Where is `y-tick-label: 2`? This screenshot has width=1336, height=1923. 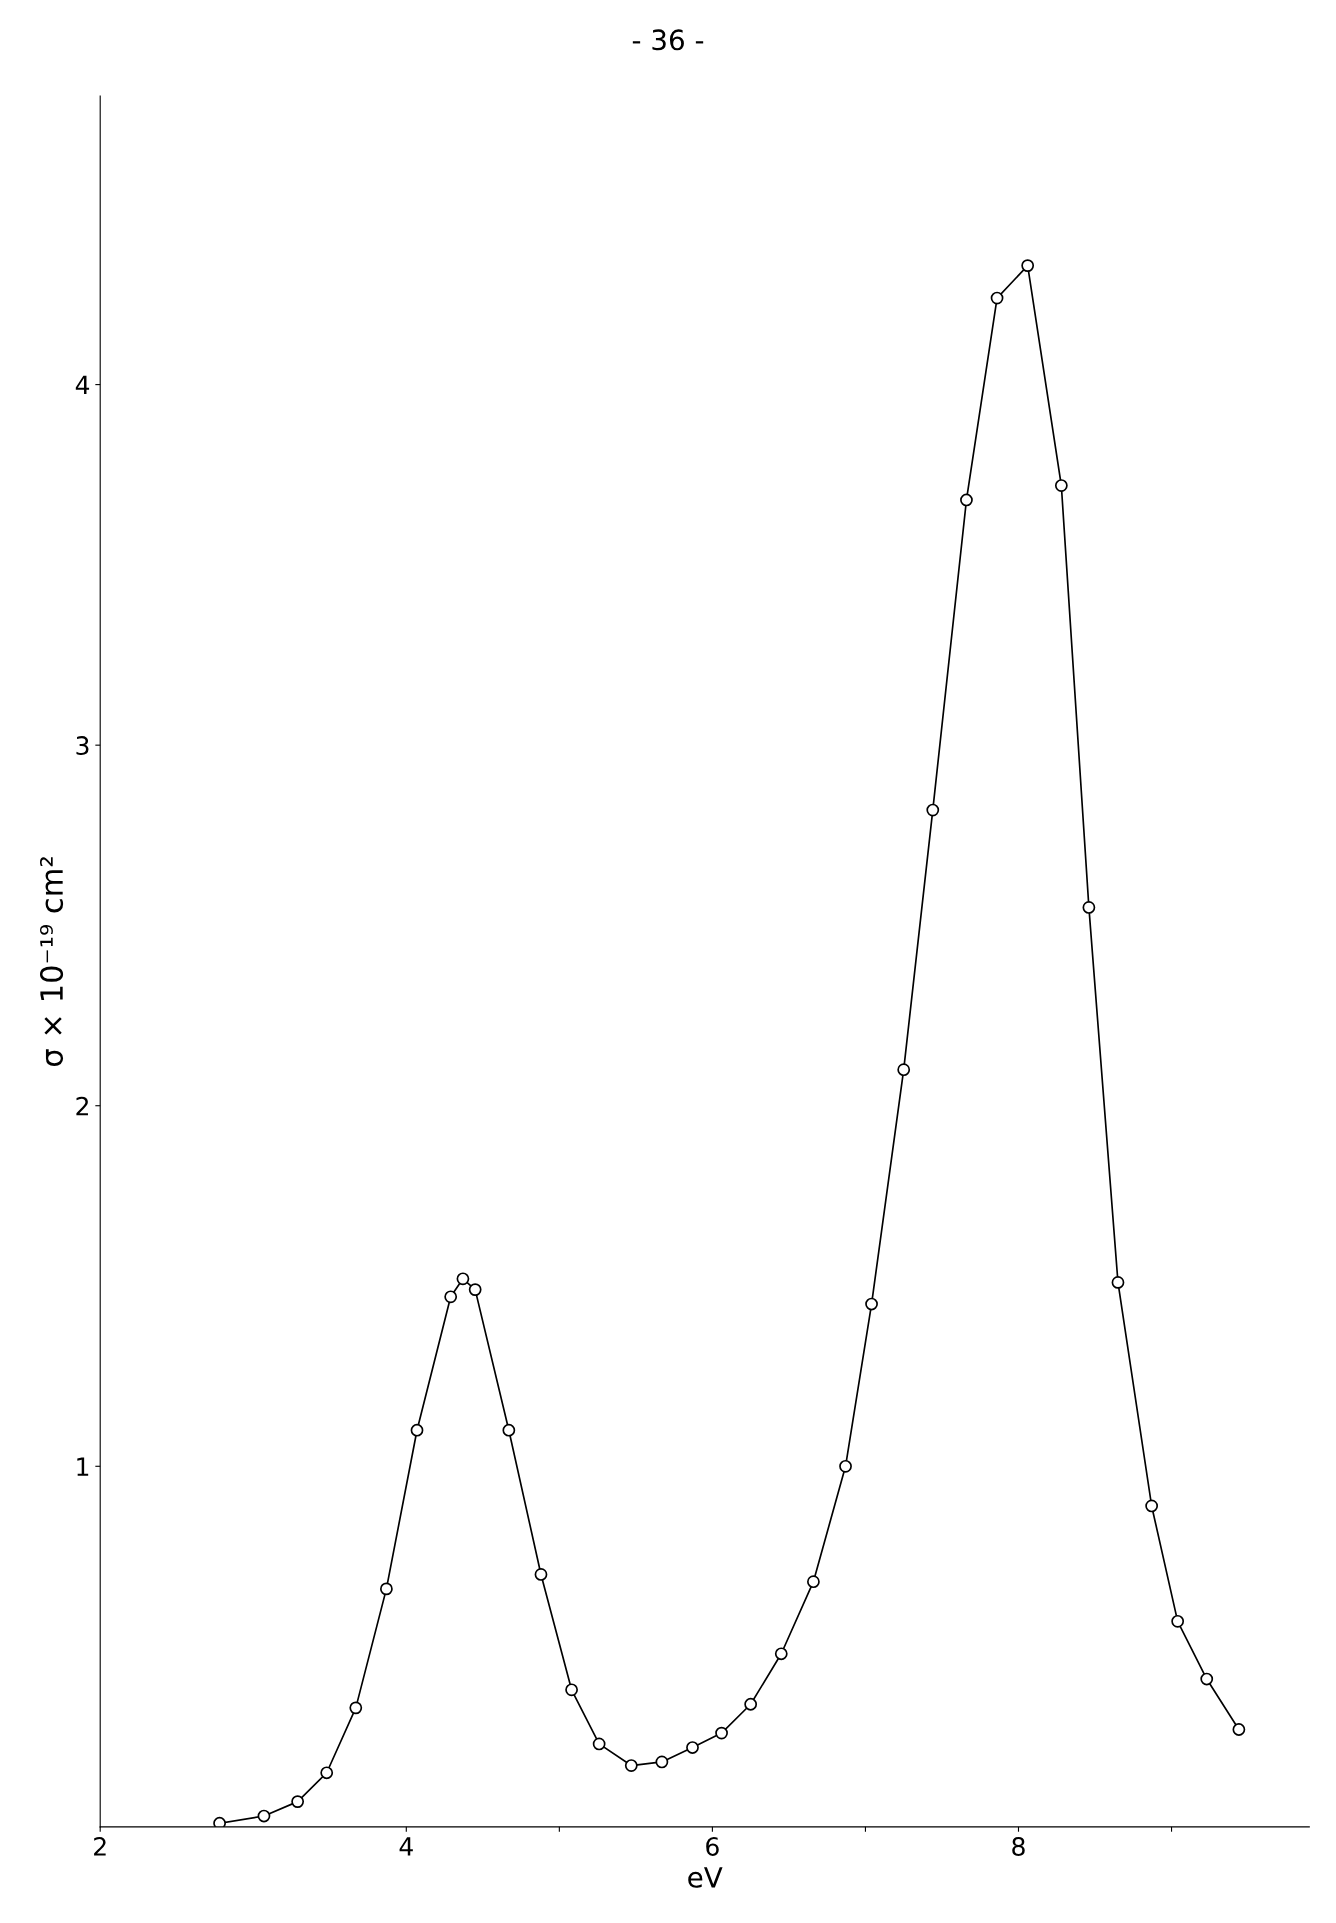
y-tick-label: 2 is located at coordinates (82, 1106).